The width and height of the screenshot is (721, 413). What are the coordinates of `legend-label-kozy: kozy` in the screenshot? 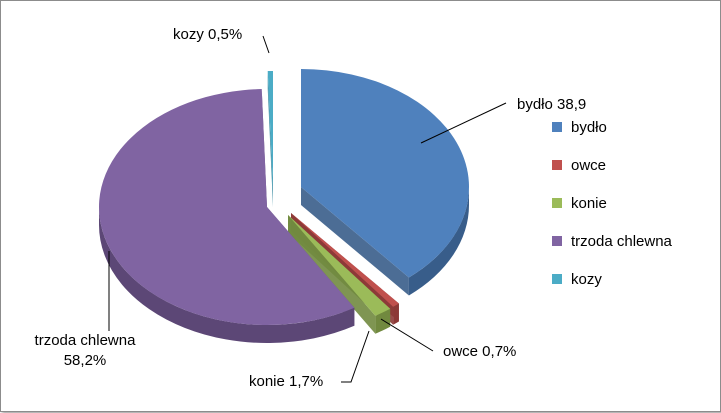 It's located at (586, 279).